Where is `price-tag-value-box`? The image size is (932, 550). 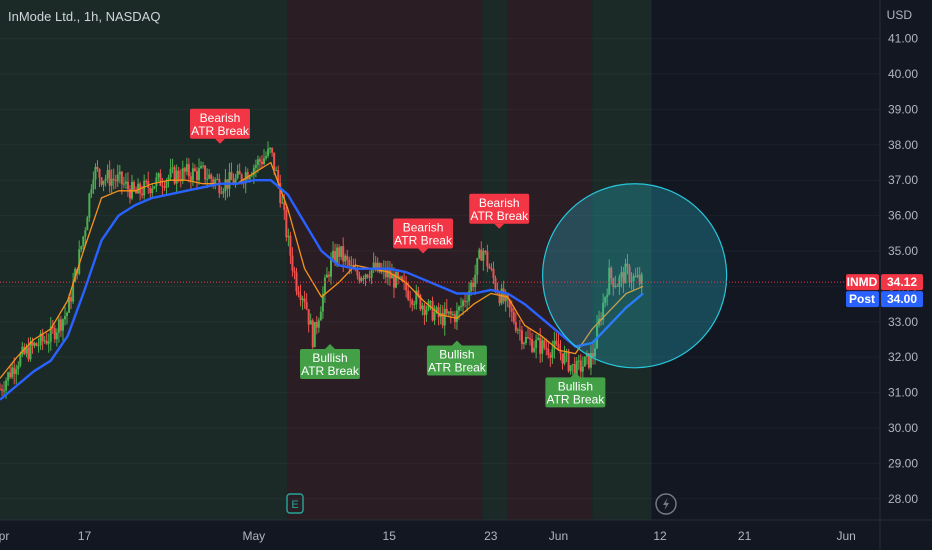 price-tag-value-box is located at coordinates (902, 282).